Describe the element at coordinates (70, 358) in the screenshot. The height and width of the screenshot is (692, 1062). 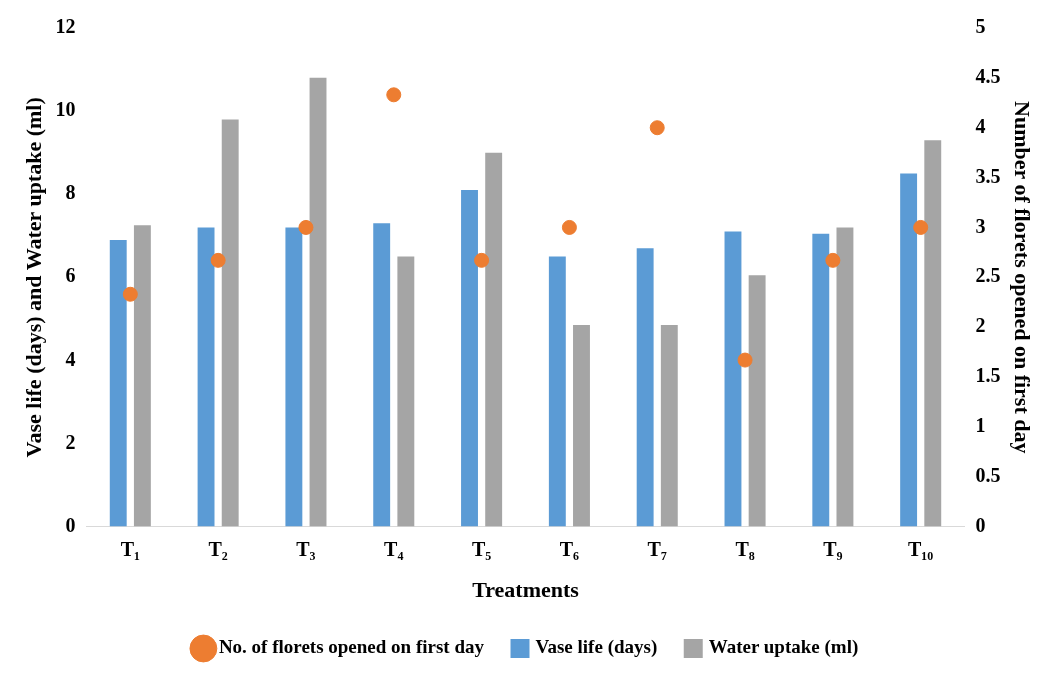
I see `y-tick-label: 4` at that location.